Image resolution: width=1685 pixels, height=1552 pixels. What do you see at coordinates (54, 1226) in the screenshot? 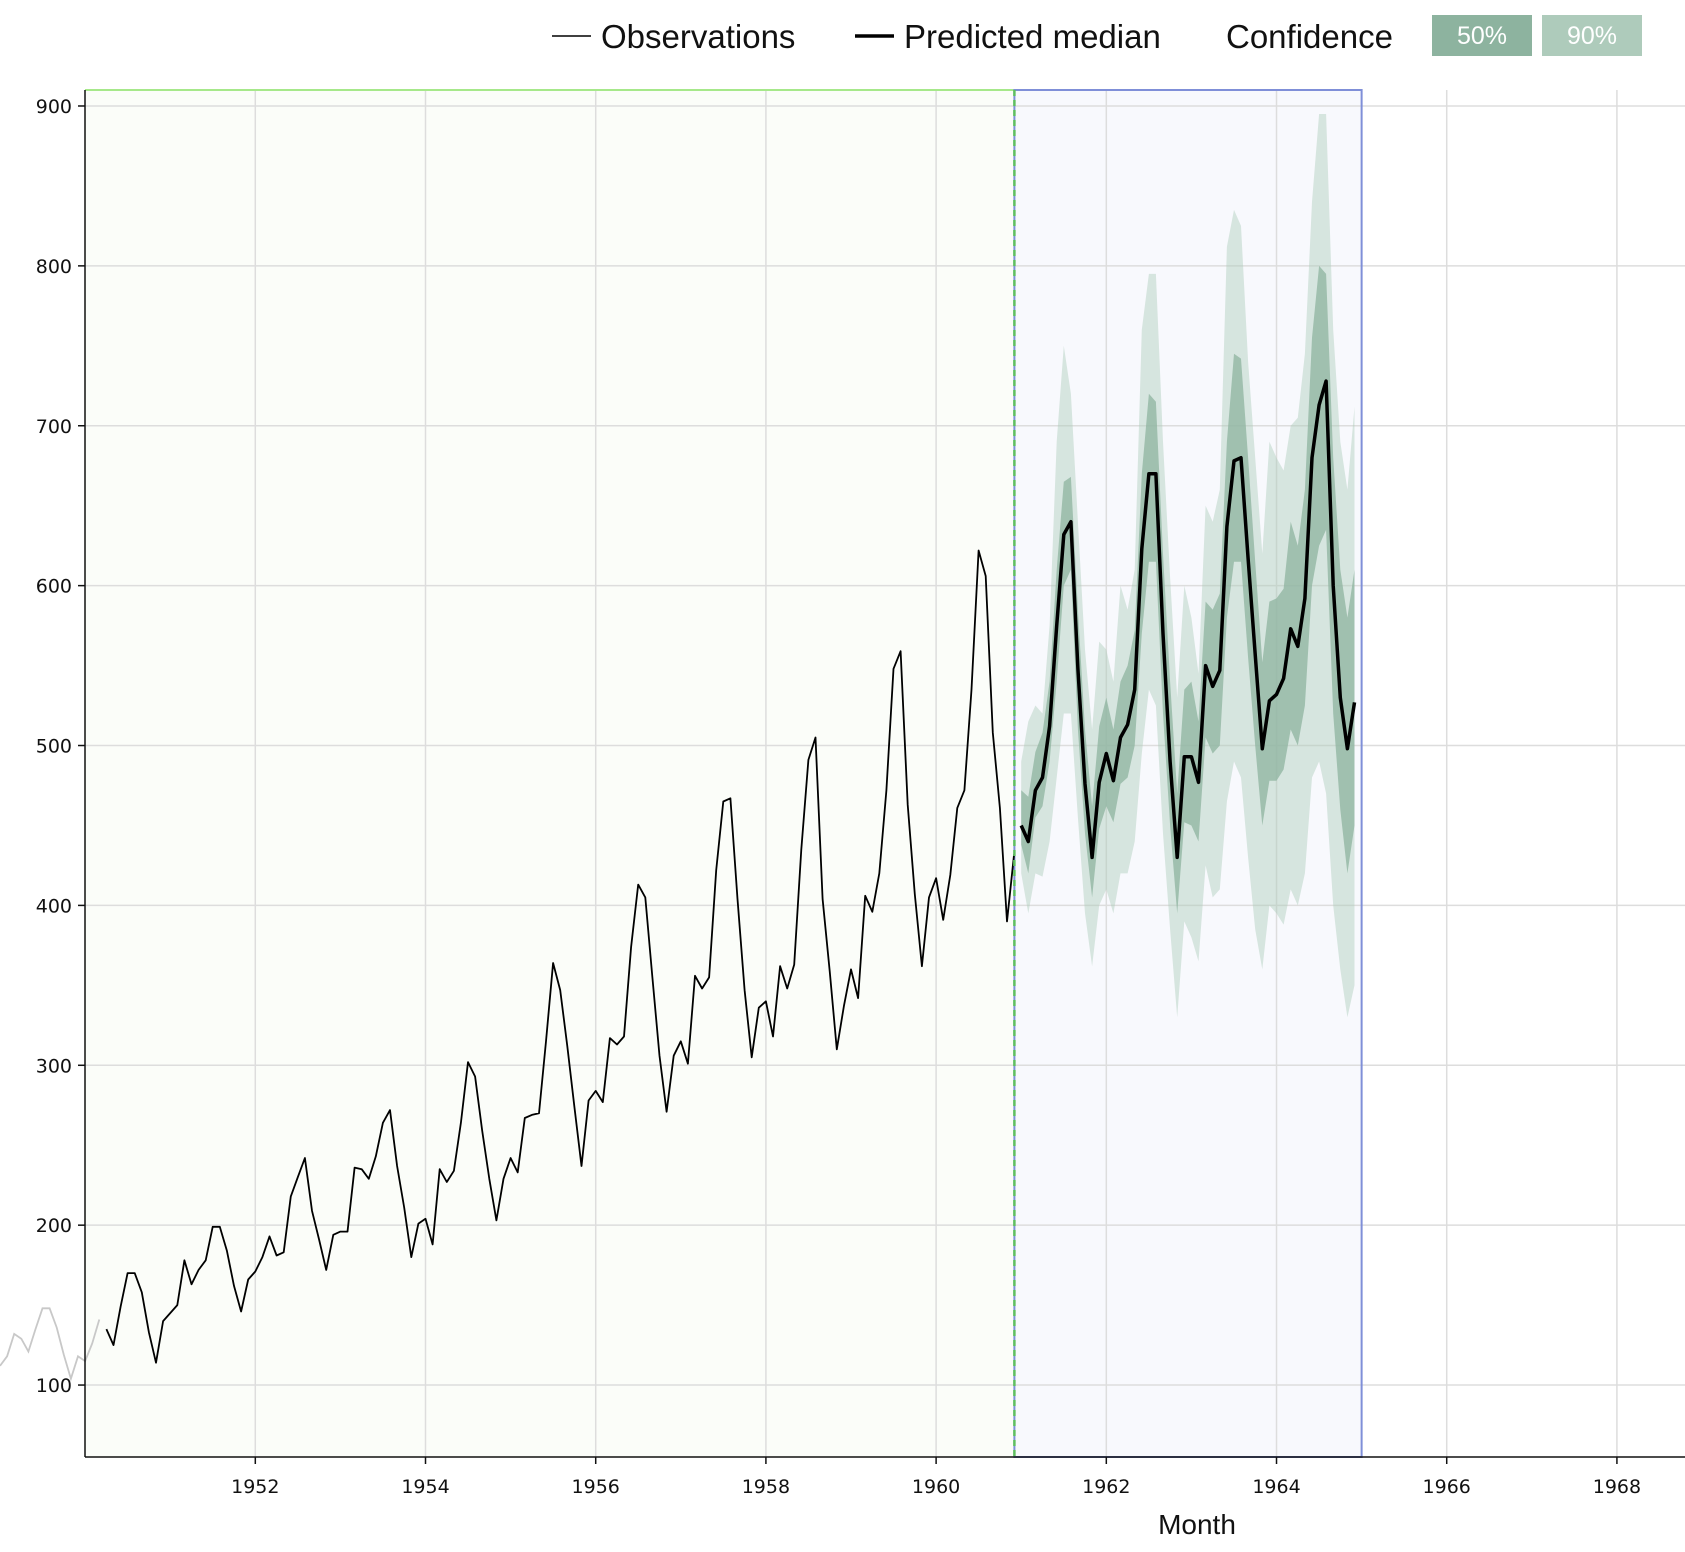
I see `y-tick-label: 200` at bounding box center [54, 1226].